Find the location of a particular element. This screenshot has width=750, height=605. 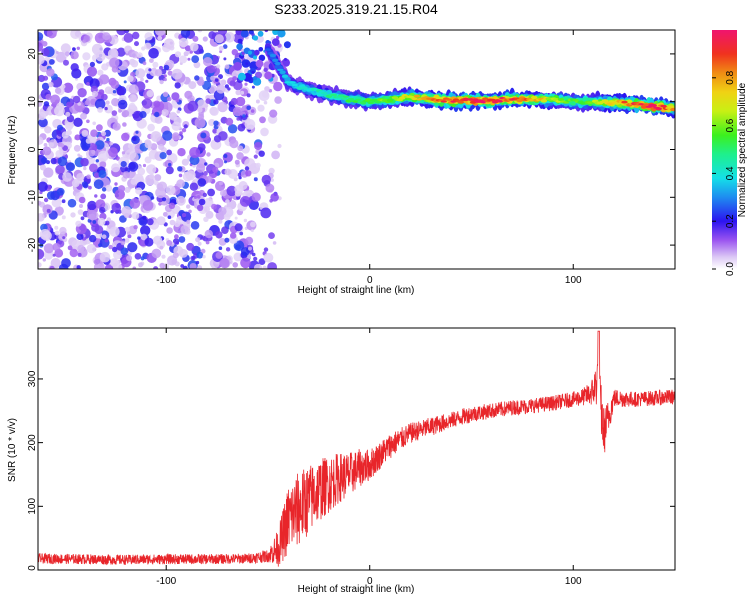

snr-x-tick-label: 100 is located at coordinates (573, 581).